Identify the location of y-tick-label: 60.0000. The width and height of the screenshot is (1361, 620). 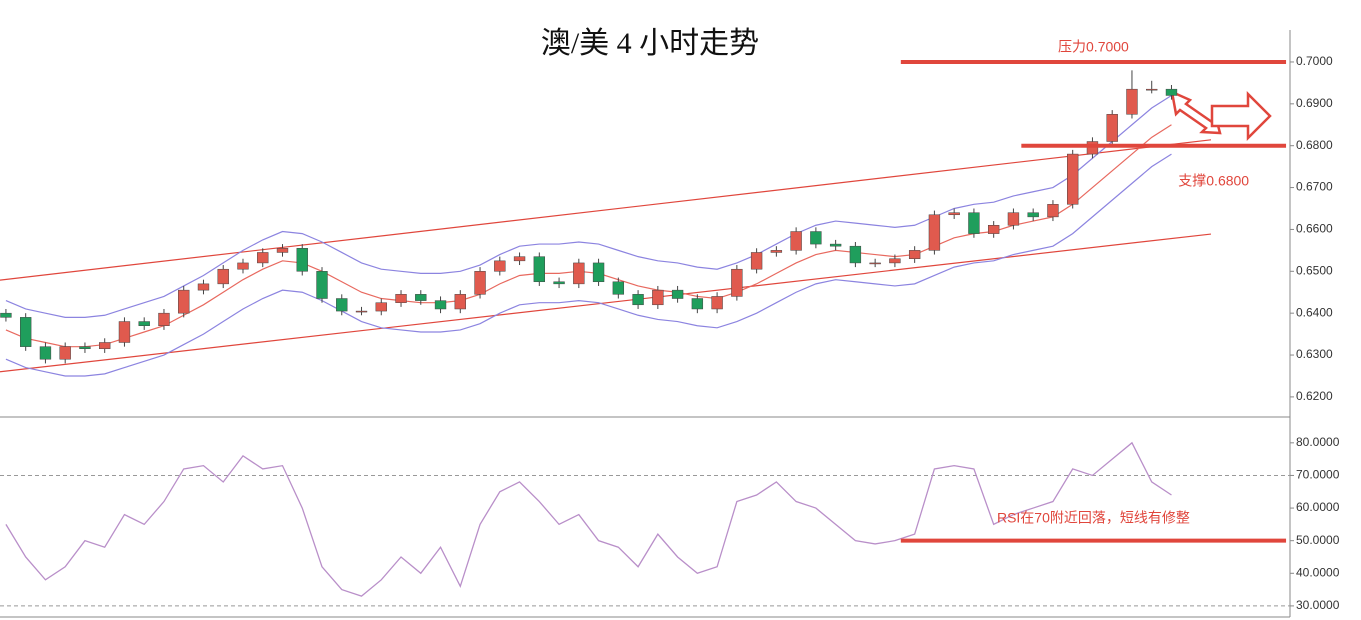
(1318, 507).